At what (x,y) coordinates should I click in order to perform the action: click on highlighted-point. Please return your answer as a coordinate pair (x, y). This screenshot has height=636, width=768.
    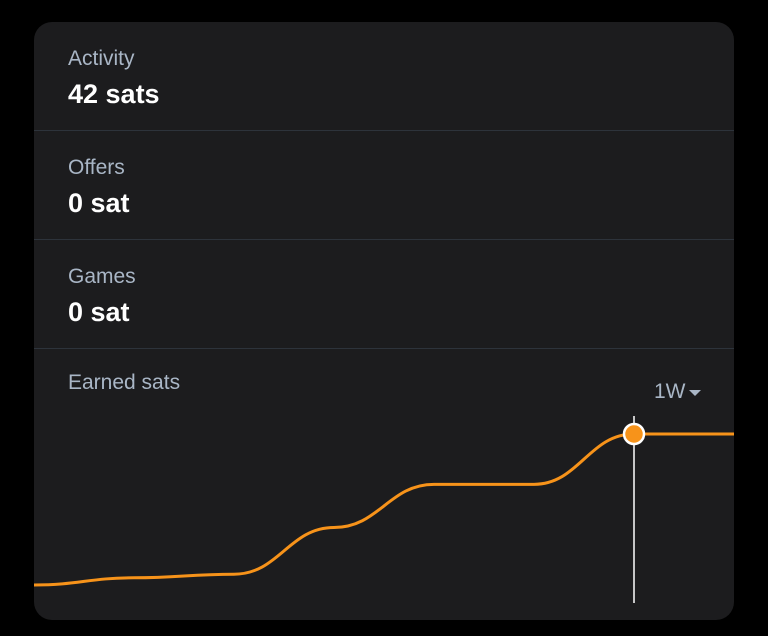
    Looking at the image, I should click on (634, 434).